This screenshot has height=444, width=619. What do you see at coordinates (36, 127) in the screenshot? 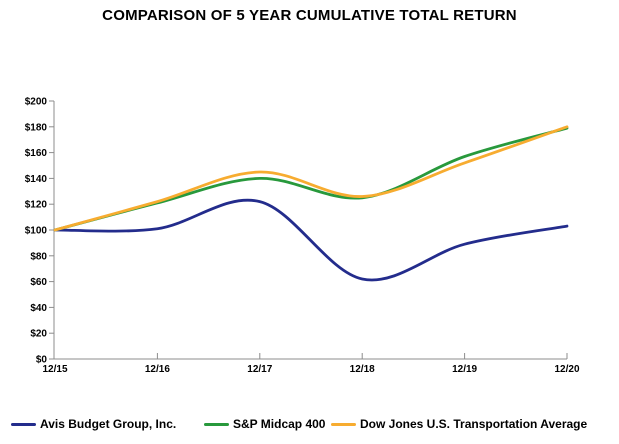
I see `y-axis-tick-label: $180` at bounding box center [36, 127].